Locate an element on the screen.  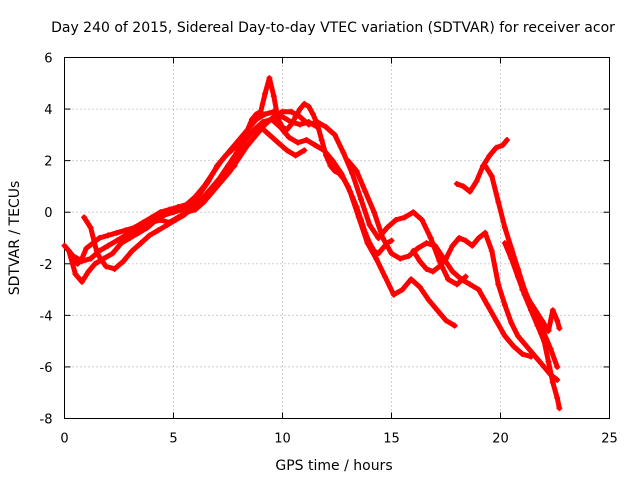
y-tick-label: -2 is located at coordinates (46, 265).